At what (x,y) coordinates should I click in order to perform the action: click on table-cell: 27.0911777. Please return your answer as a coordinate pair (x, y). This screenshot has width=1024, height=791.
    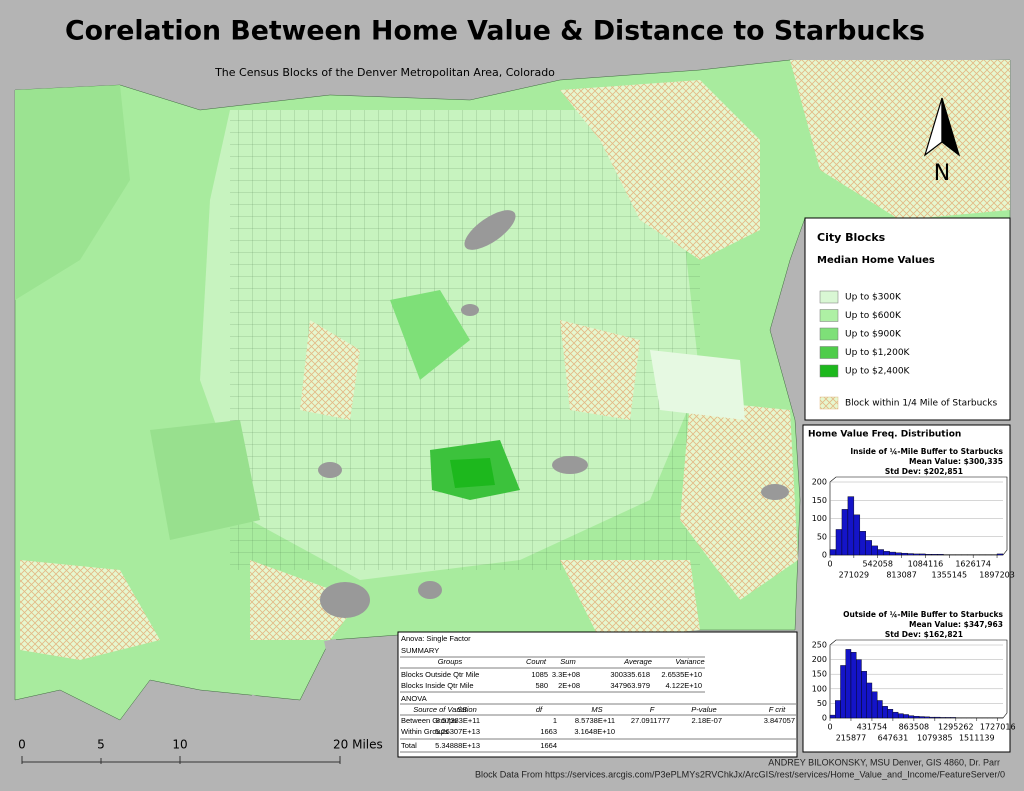
    Looking at the image, I should click on (650, 720).